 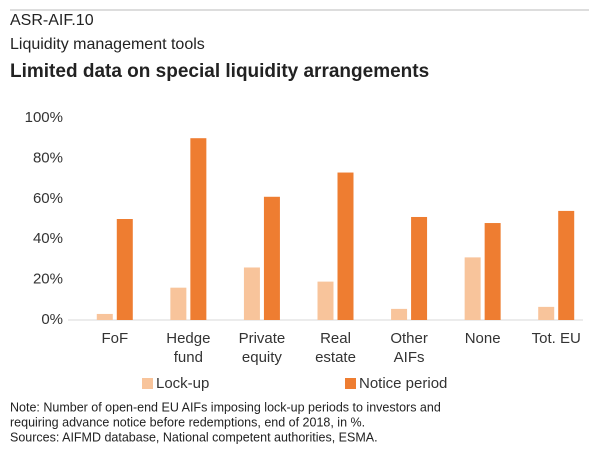 What do you see at coordinates (188, 357) in the screenshot?
I see `x-tick-label: fund` at bounding box center [188, 357].